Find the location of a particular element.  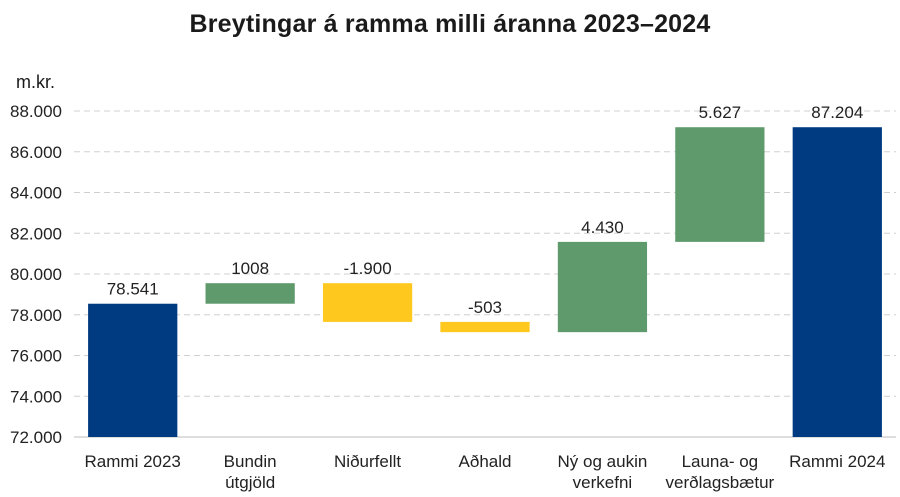

y-tick-label: 86.000 is located at coordinates (36, 152).